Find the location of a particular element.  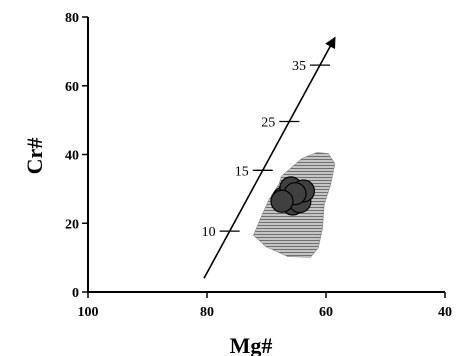

x-tick-label: 80 is located at coordinates (207, 312).